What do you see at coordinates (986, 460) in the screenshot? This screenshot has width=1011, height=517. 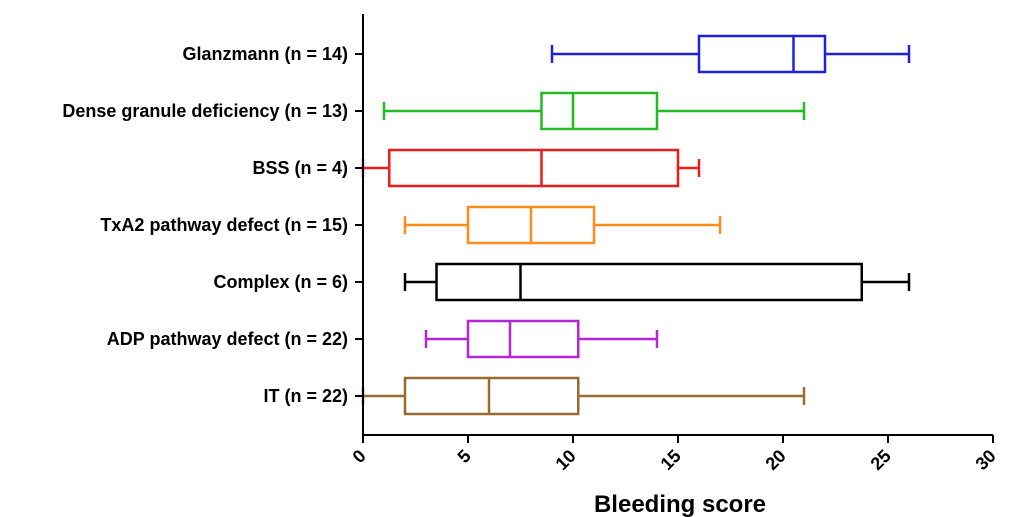 I see `x-tick-label-6: 30` at bounding box center [986, 460].